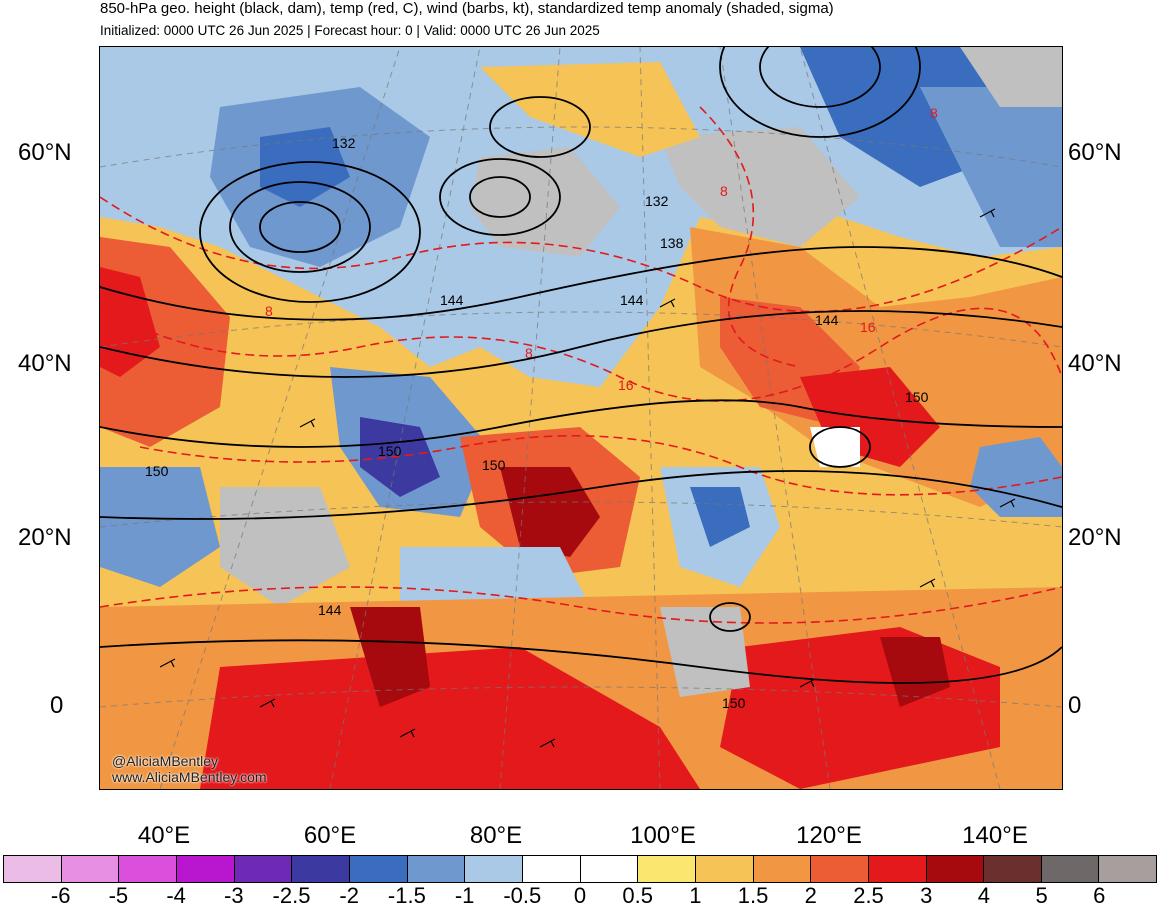  I want to click on lat-label-right: 20°N, so click(1095, 537).